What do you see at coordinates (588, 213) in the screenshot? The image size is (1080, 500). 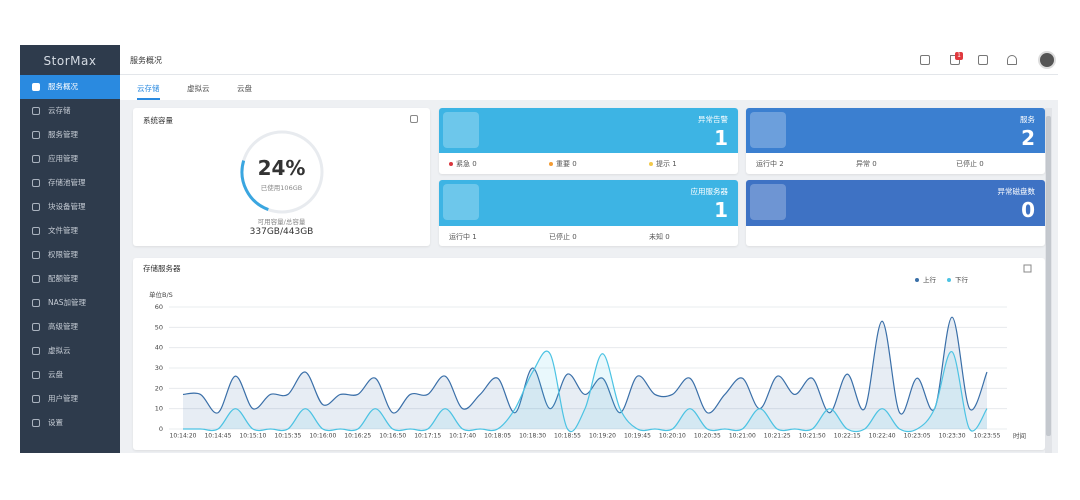 I see `status-card: 应用服务器 1 运行中 1 已停止 0 未知 0` at bounding box center [588, 213].